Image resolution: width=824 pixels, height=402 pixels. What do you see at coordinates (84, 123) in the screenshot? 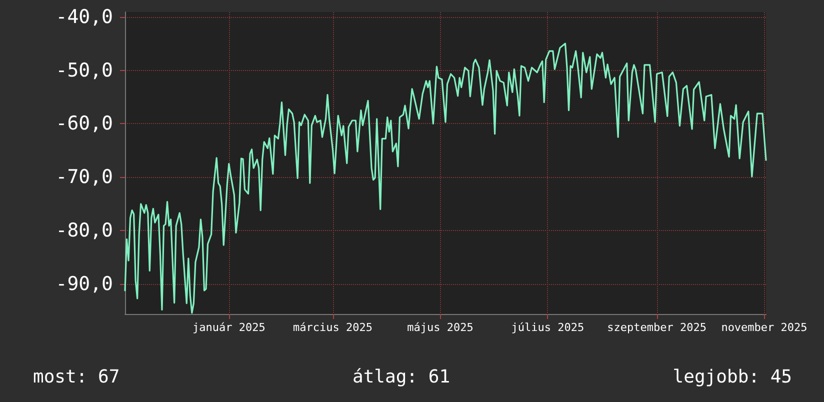
I see `y-tick-label: -60,0` at bounding box center [84, 123].